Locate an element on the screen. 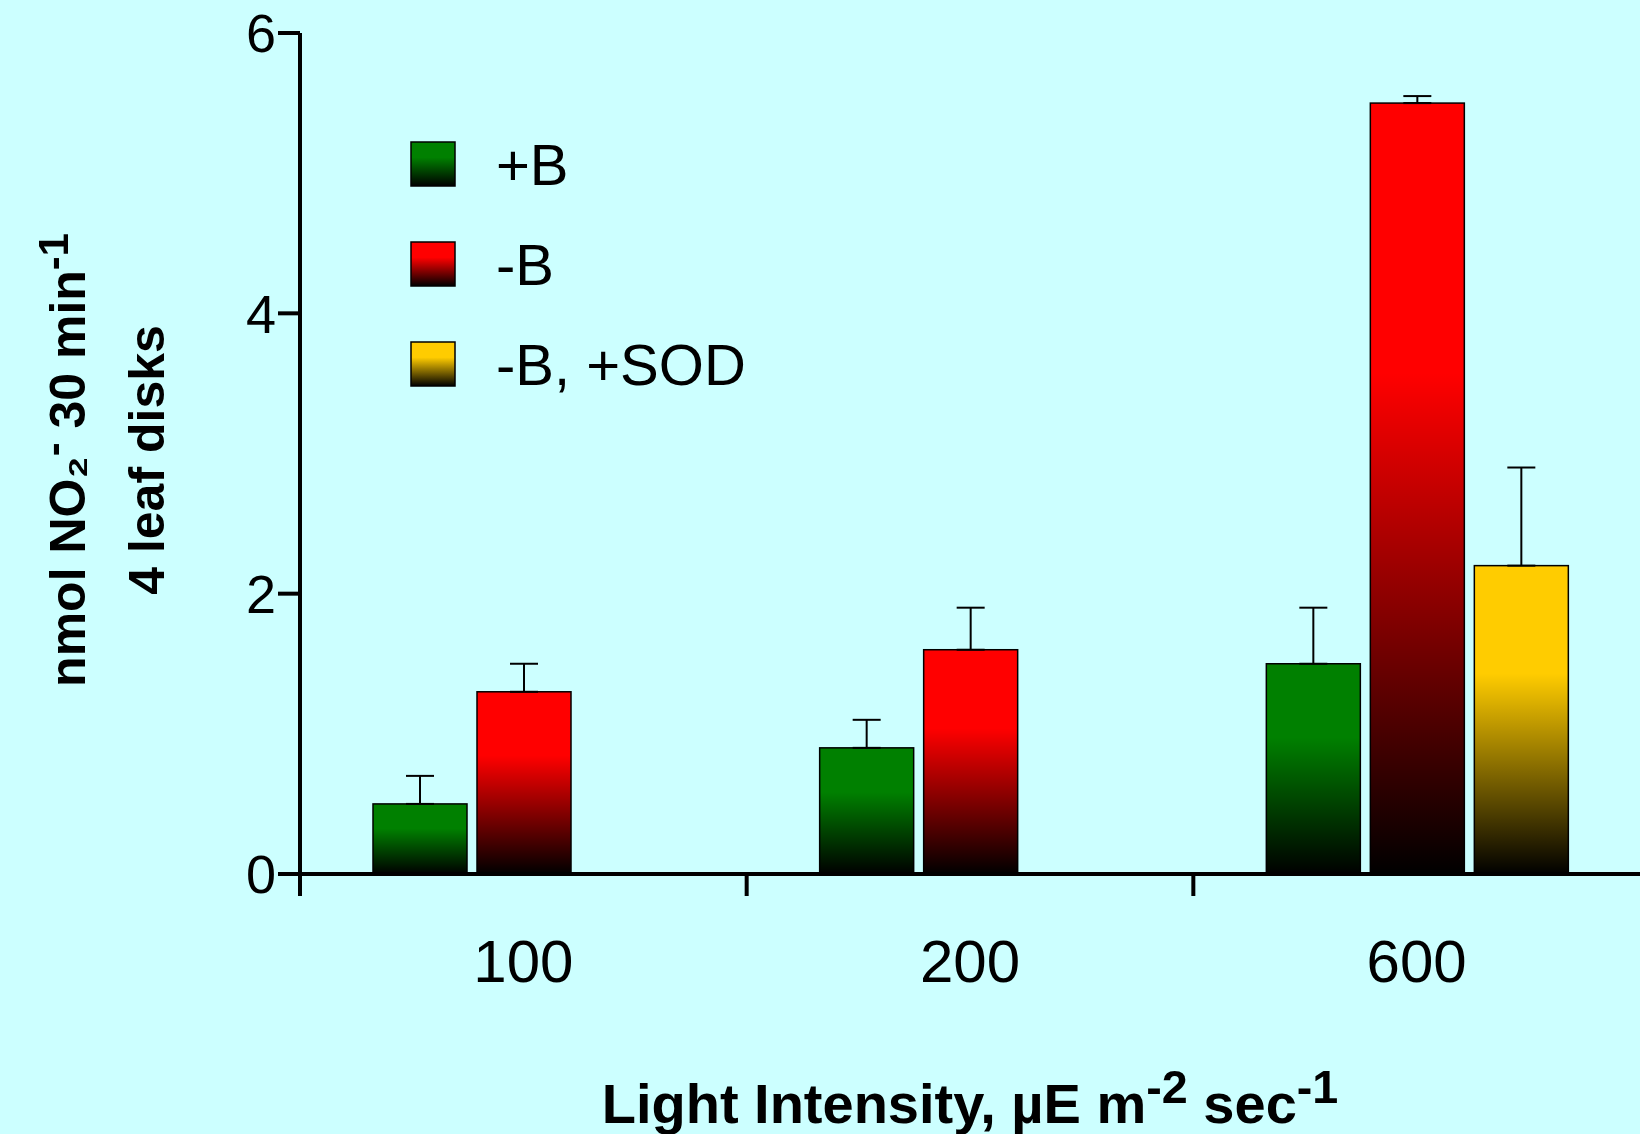 This screenshot has width=1640, height=1134. y-tick-label: 0 is located at coordinates (260, 874).